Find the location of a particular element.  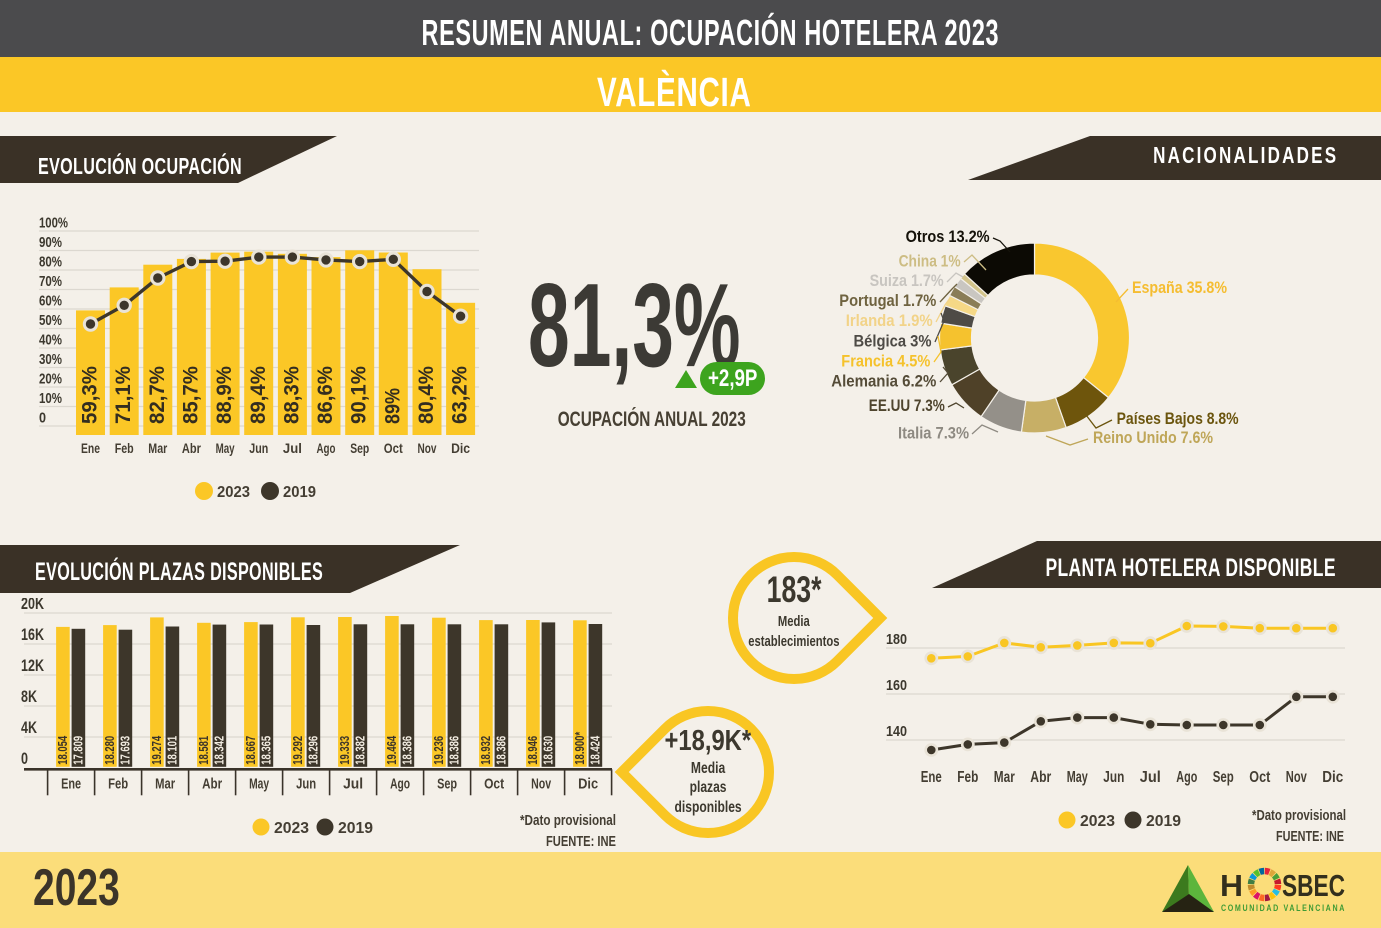

svg-text: 71,1% is located at coordinates (123, 395).